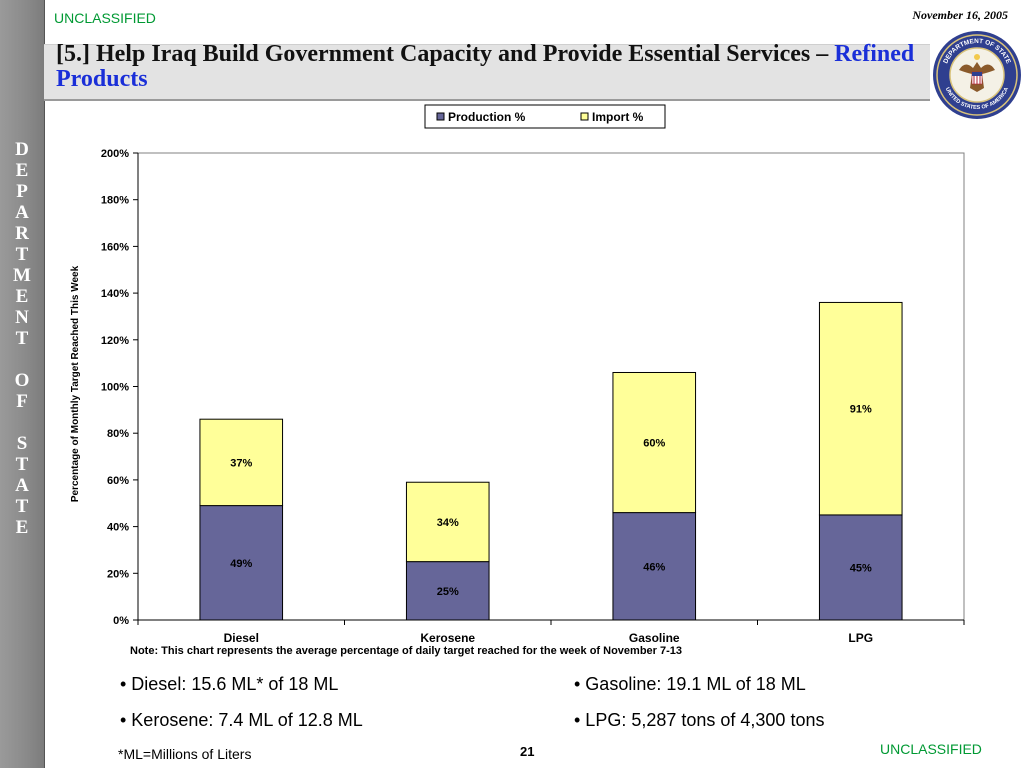 This screenshot has width=1024, height=768. What do you see at coordinates (115, 294) in the screenshot?
I see `y-tick-label: 140%` at bounding box center [115, 294].